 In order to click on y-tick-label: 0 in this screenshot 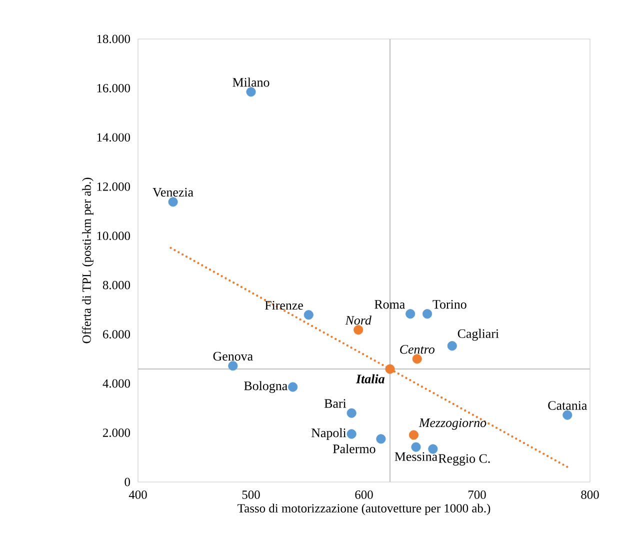, I will do `click(127, 482)`.